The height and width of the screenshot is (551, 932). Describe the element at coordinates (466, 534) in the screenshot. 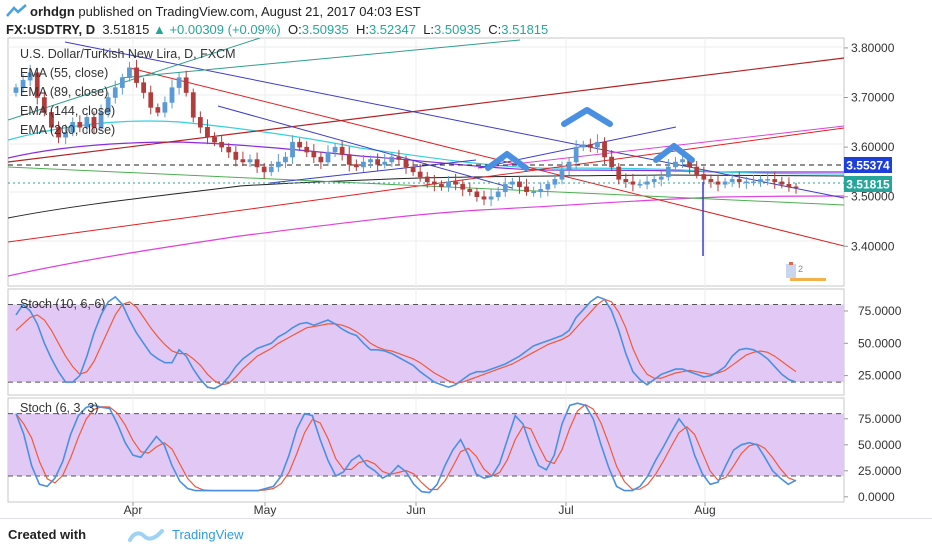

I see `footer-bar: Created with TradingView` at that location.